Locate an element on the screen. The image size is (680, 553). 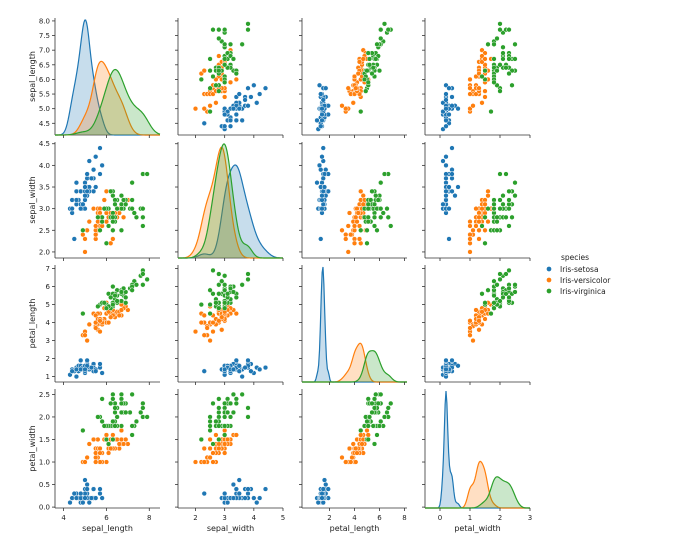
panel-sepal_width-vs-sepal_length is located at coordinates (107, 200).